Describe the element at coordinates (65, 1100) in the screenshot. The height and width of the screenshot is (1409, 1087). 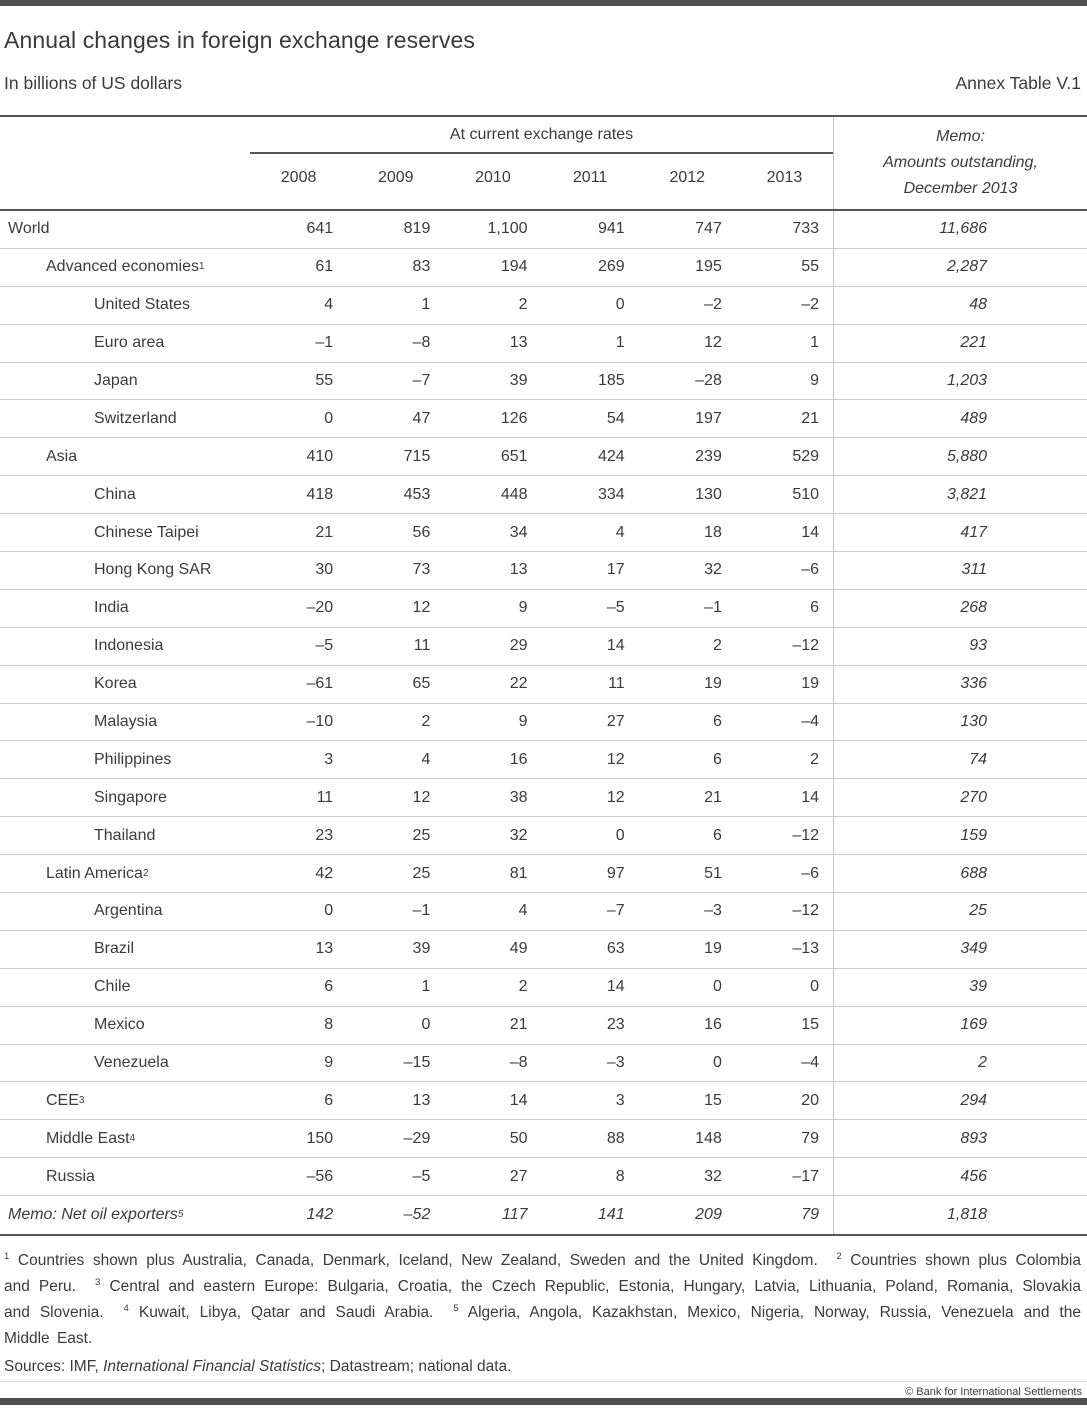
I see `row-label: CEE 3` at that location.